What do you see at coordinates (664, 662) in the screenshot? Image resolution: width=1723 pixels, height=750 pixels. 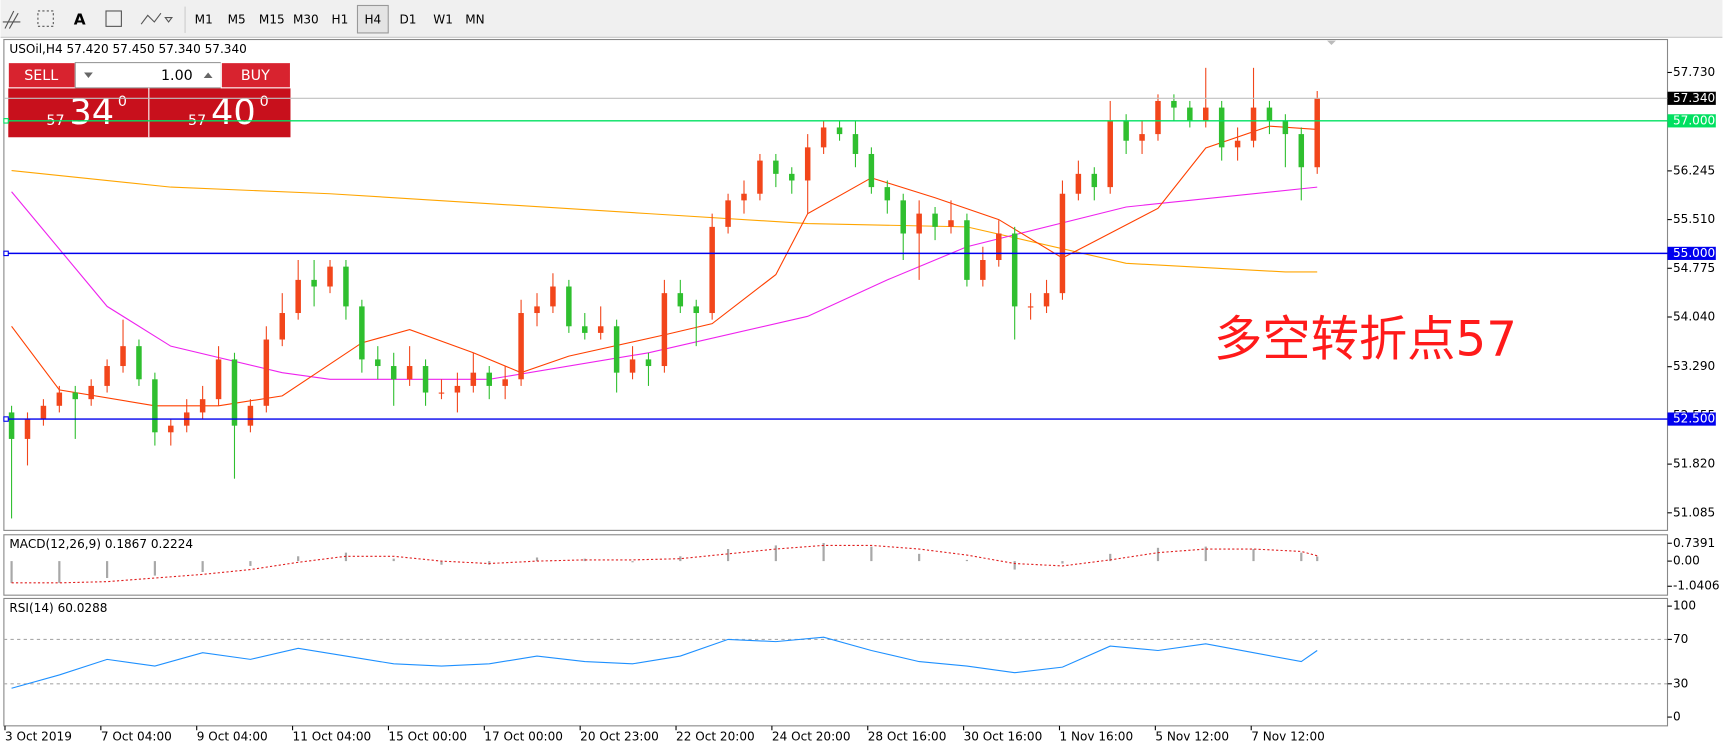 I see `rsi-line` at bounding box center [664, 662].